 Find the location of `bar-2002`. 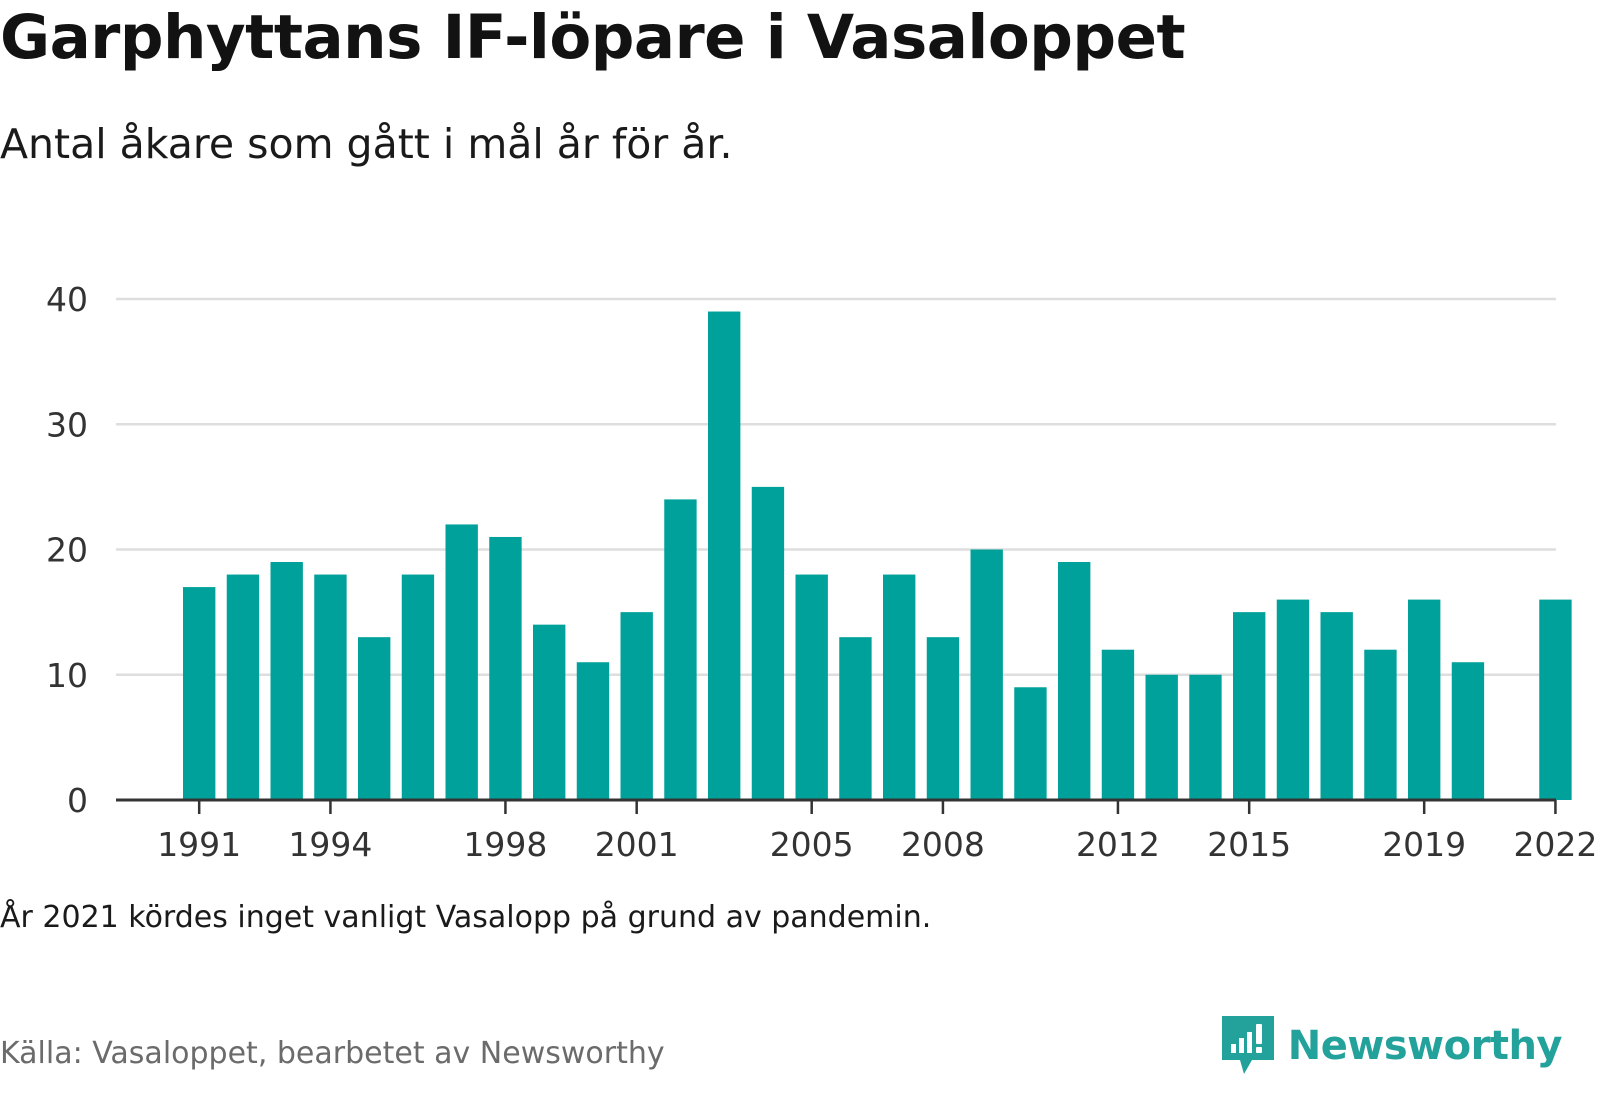

bar-2002 is located at coordinates (680, 649).